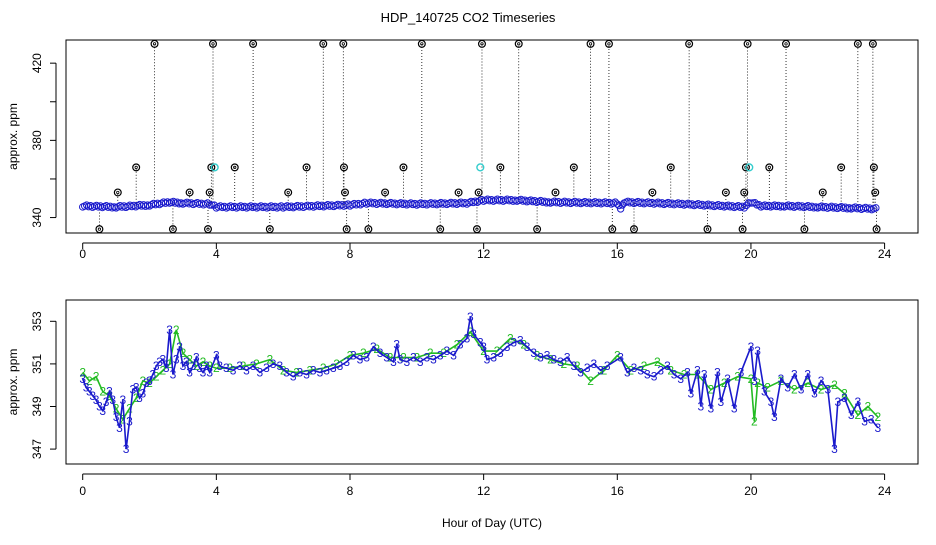  Describe the element at coordinates (13, 136) in the screenshot. I see `y-axis-label-1: approx. ppm` at that location.